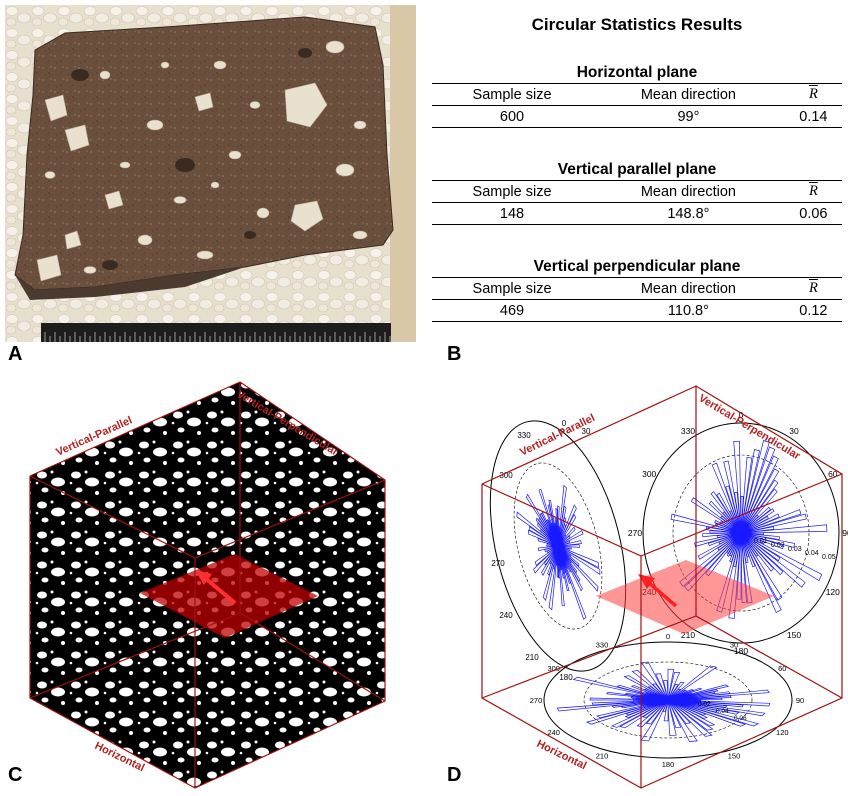 The width and height of the screenshot is (848, 796). I want to click on rose-tick-label: 60, so click(833, 474).